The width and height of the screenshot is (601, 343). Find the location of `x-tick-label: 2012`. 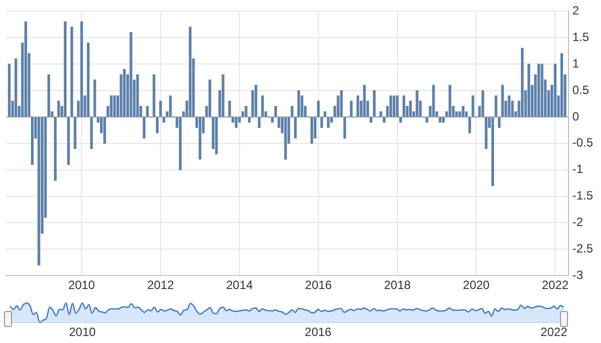

x-tick-label: 2012 is located at coordinates (160, 285).